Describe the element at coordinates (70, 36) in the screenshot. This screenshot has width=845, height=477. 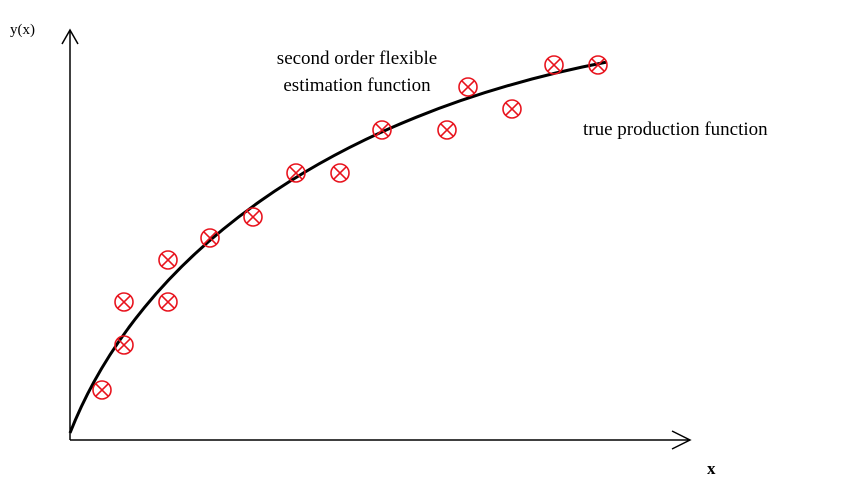
I see `y-arrow` at that location.